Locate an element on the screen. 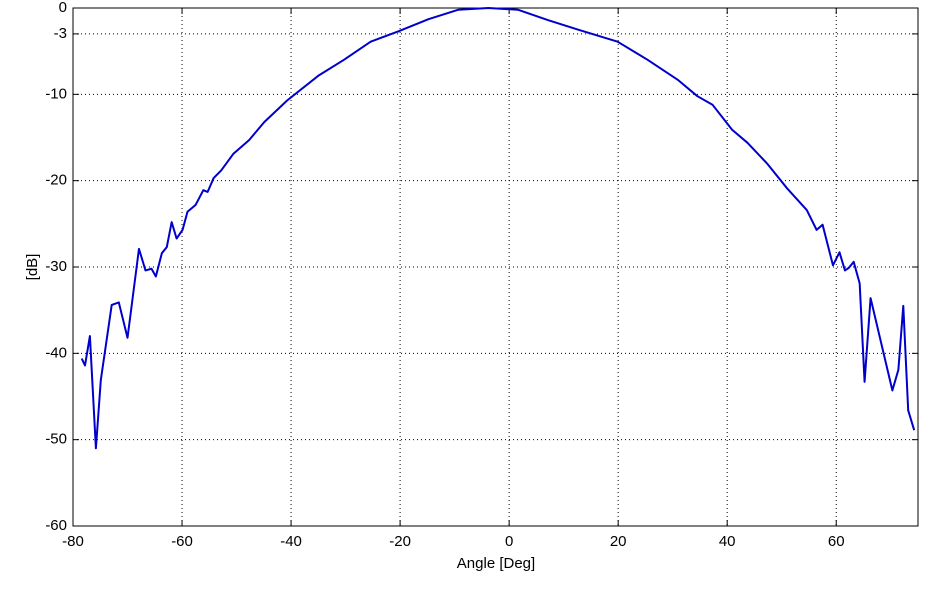  y-tick-label: -20 is located at coordinates (56, 180).